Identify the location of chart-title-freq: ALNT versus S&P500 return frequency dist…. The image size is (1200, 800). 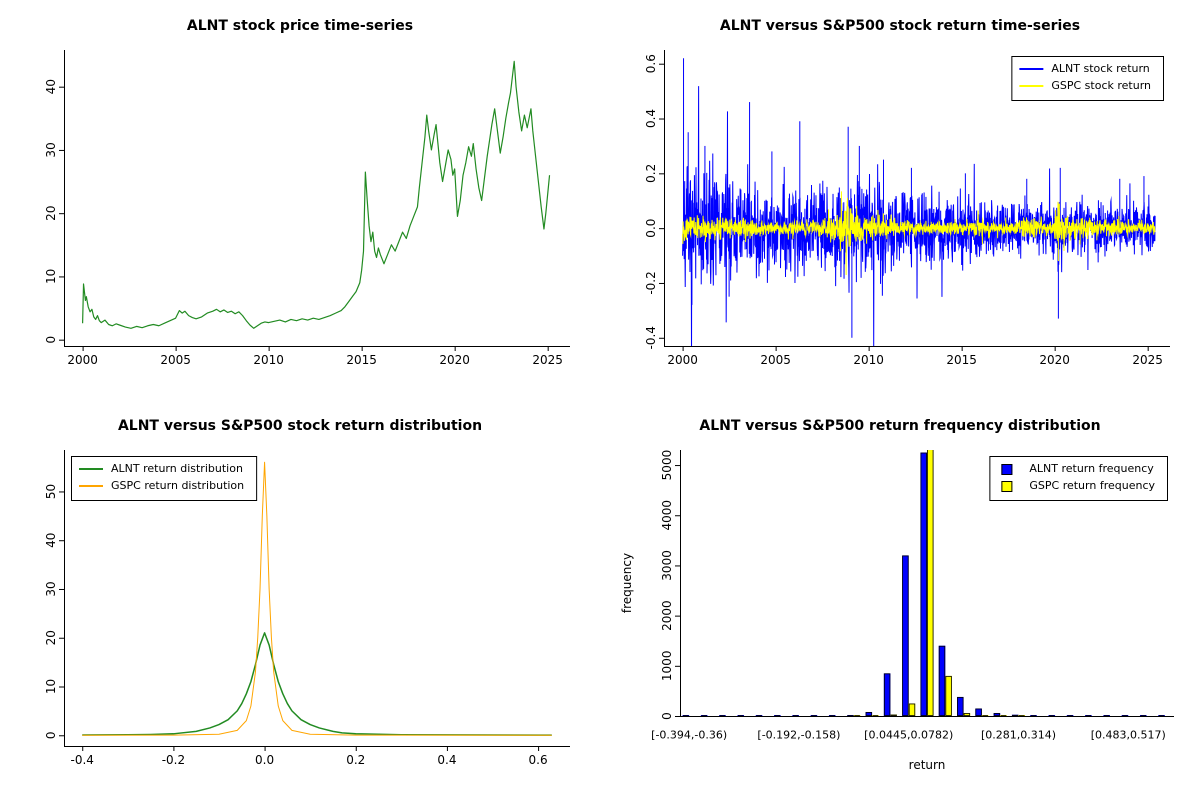
(900, 426).